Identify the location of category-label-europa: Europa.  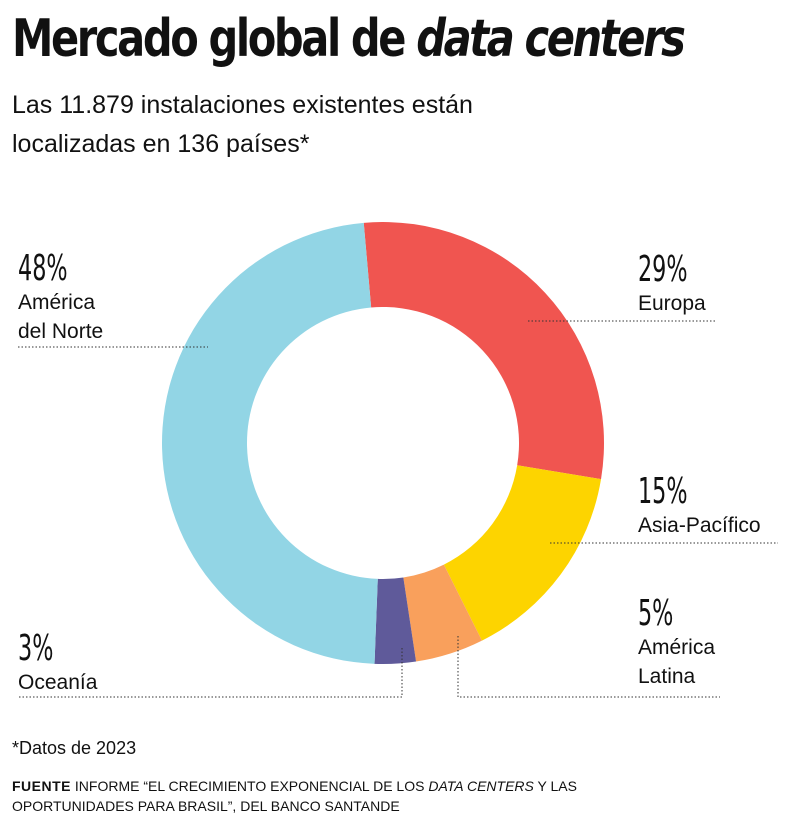
(672, 303).